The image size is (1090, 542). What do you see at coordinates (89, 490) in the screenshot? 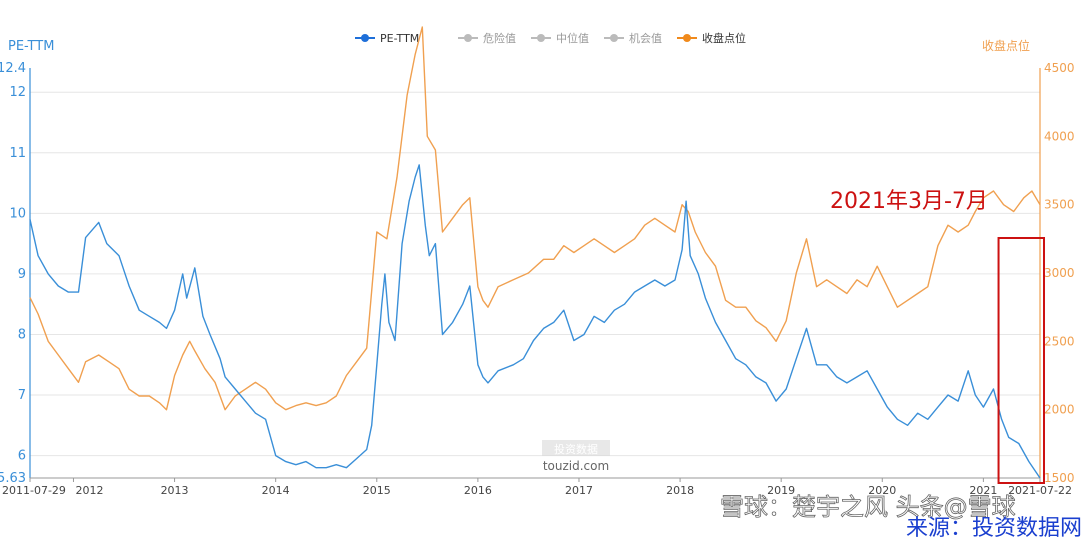
I see `x-tick-label: 2012` at bounding box center [89, 490].